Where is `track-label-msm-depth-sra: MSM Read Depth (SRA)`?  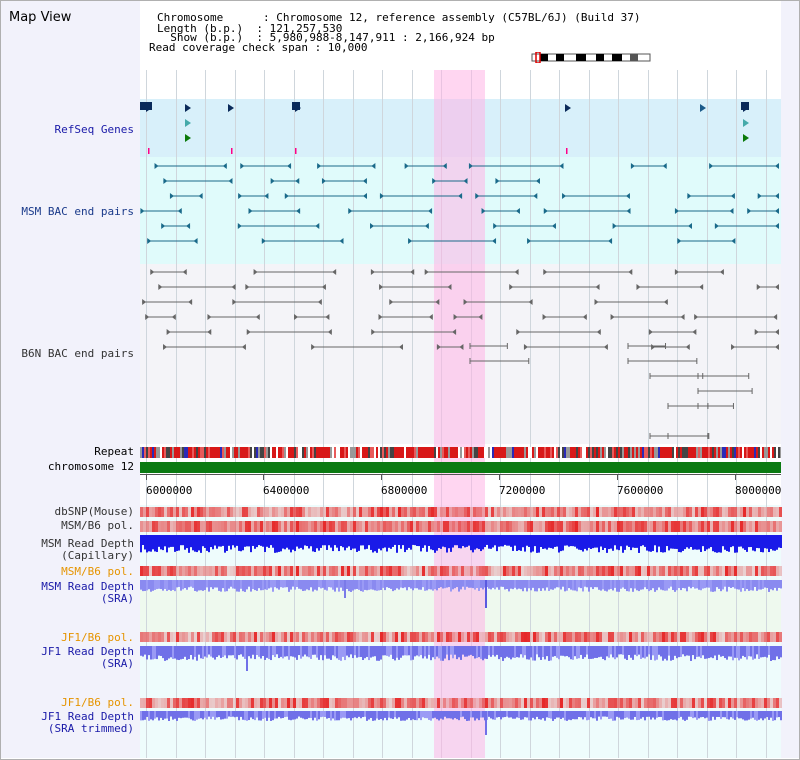
track-label-msm-depth-sra: MSM Read Depth (SRA) is located at coordinates (87, 592).